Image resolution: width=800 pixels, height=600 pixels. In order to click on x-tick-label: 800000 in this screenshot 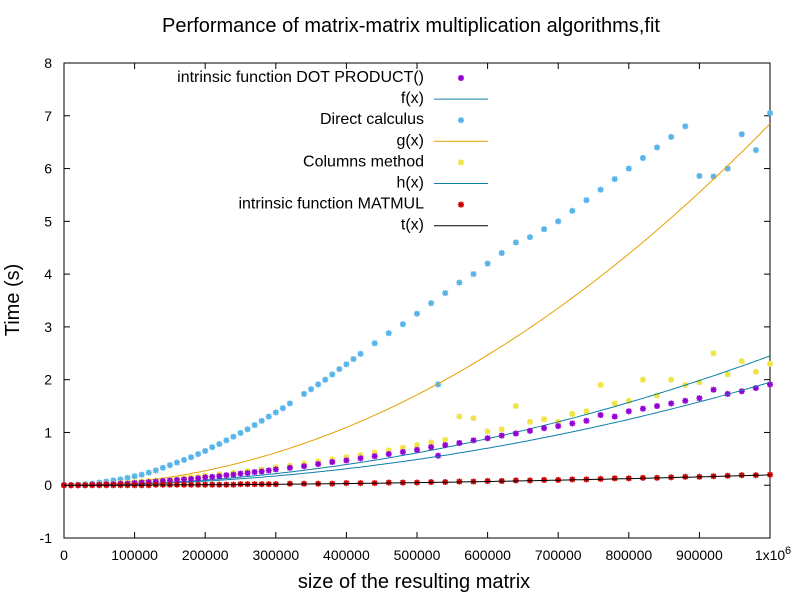, I will do `click(628, 555)`.